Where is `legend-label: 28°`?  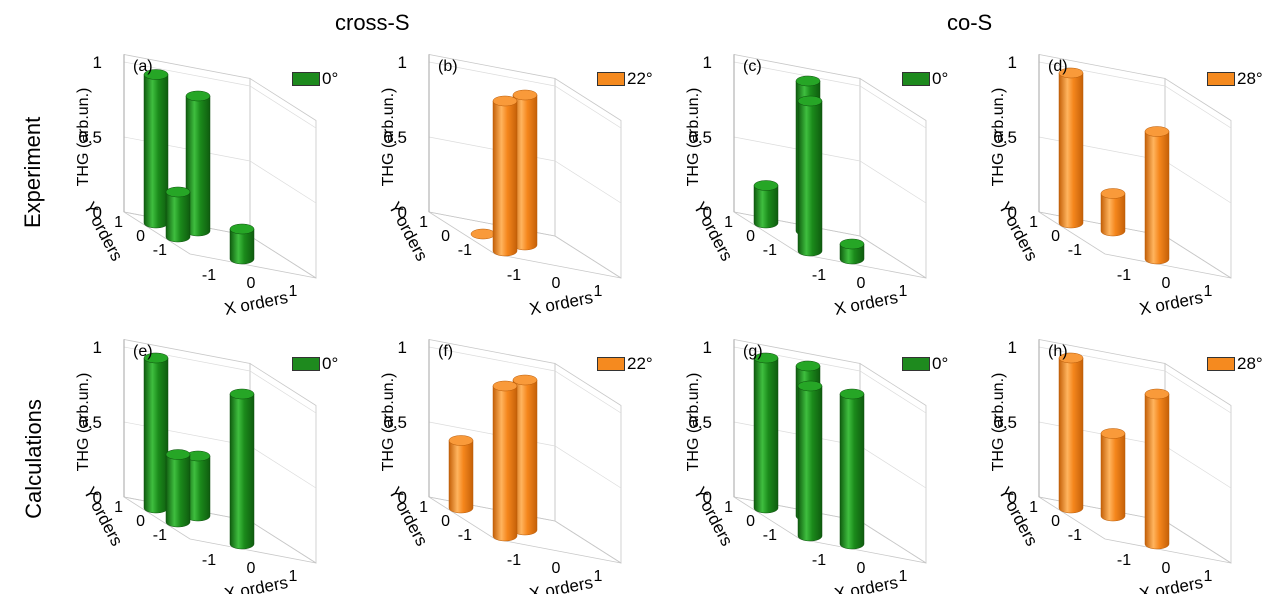 legend-label: 28° is located at coordinates (1250, 78).